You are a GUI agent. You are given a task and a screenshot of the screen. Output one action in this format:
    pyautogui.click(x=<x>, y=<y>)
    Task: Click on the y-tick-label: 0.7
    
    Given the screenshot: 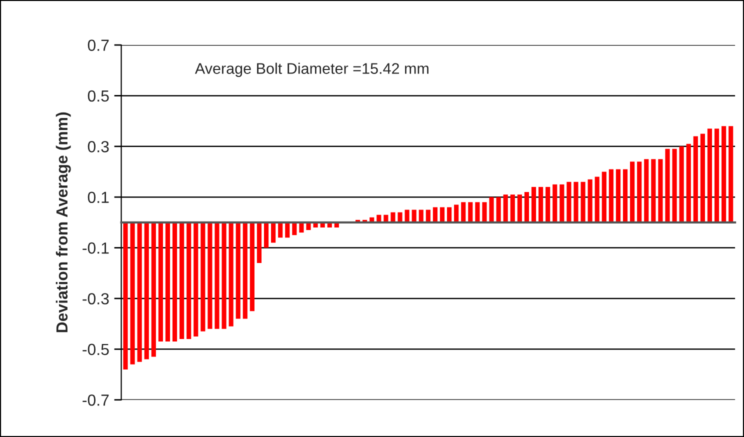 What is the action you would take?
    pyautogui.click(x=98, y=45)
    